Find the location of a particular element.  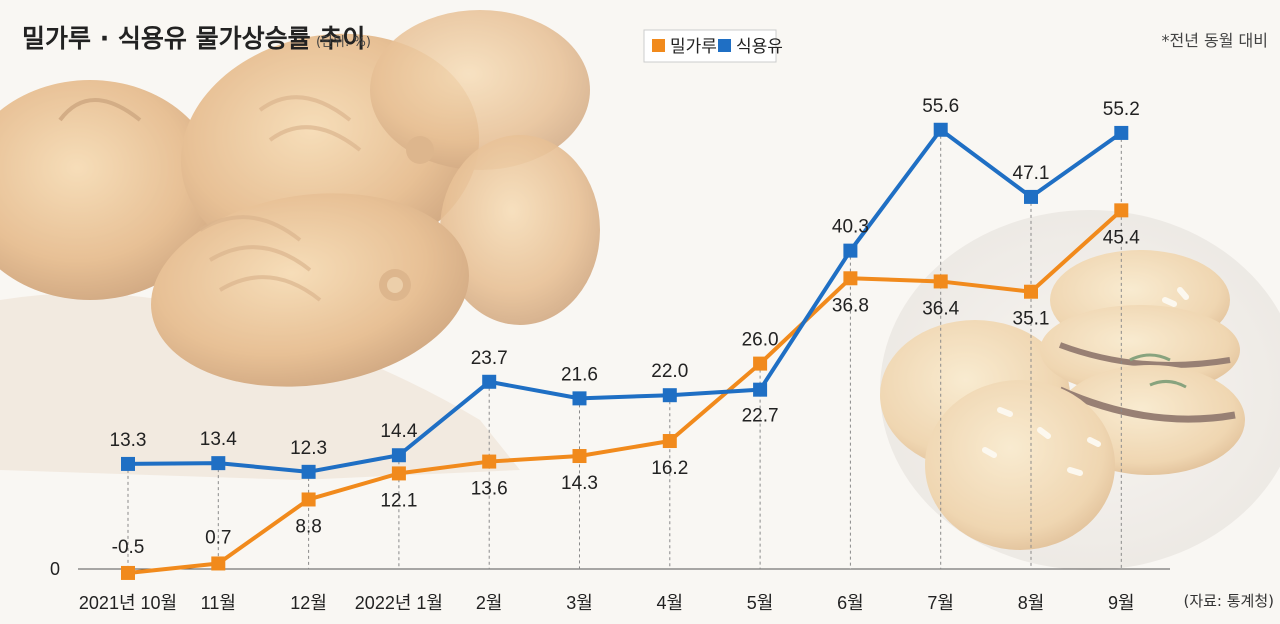

data-label-flour: 13.6 is located at coordinates (489, 489).